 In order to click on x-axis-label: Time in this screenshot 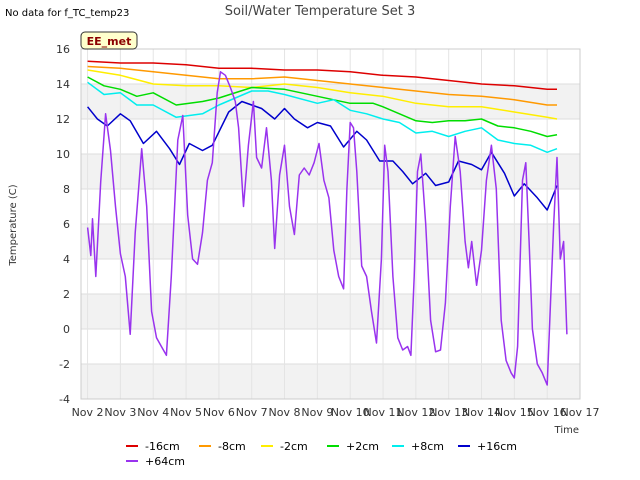, I will do `click(566, 430)`.